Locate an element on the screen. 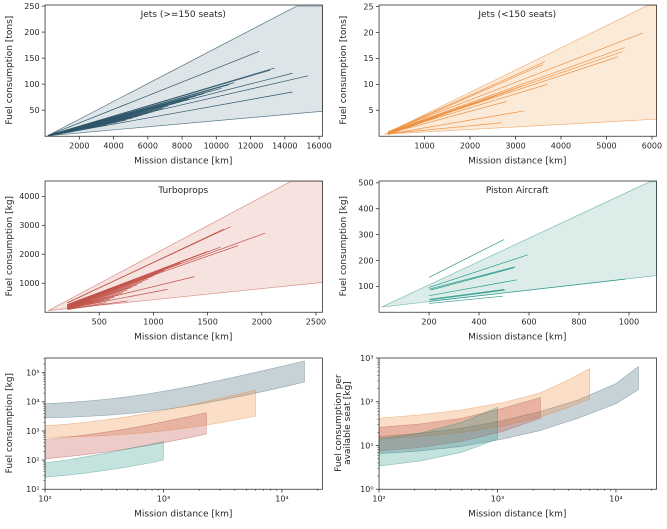 Image resolution: width=667 pixels, height=529 pixels. y-axis-label-line1: Fuel consumption per is located at coordinates (339, 423).